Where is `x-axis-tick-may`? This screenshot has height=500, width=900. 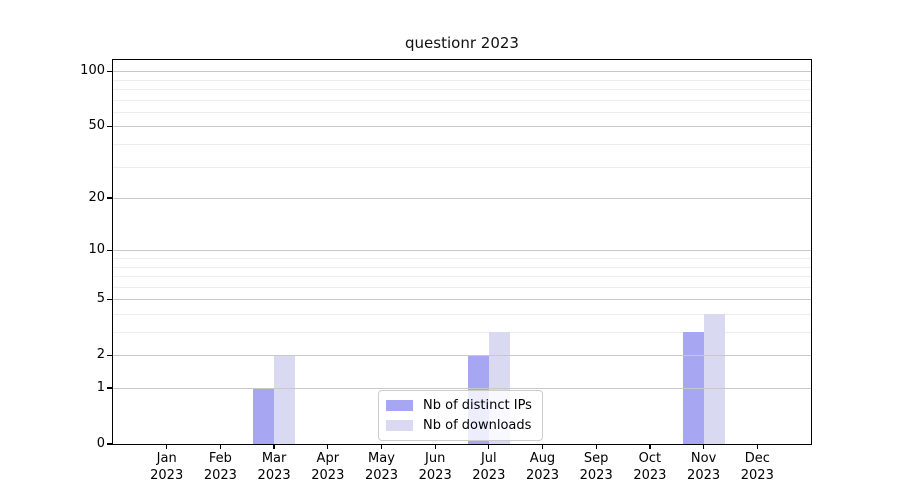 x-axis-tick-may is located at coordinates (381, 446).